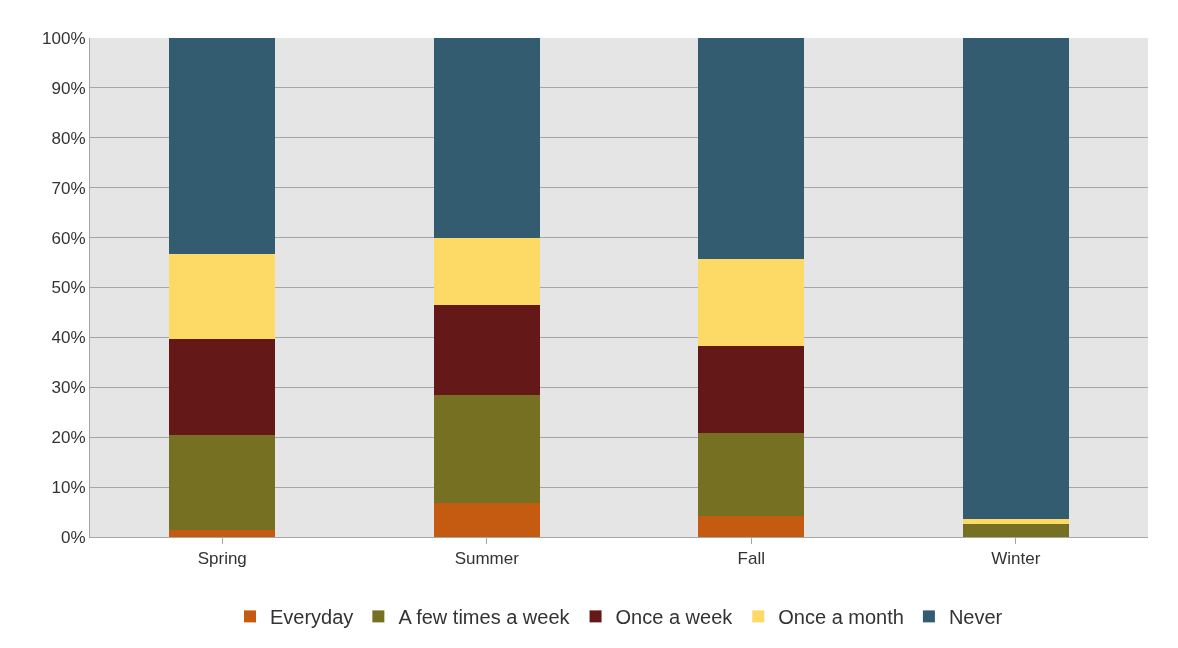 The height and width of the screenshot is (648, 1178). Describe the element at coordinates (68, 488) in the screenshot. I see `y-tick-label: 10%` at that location.